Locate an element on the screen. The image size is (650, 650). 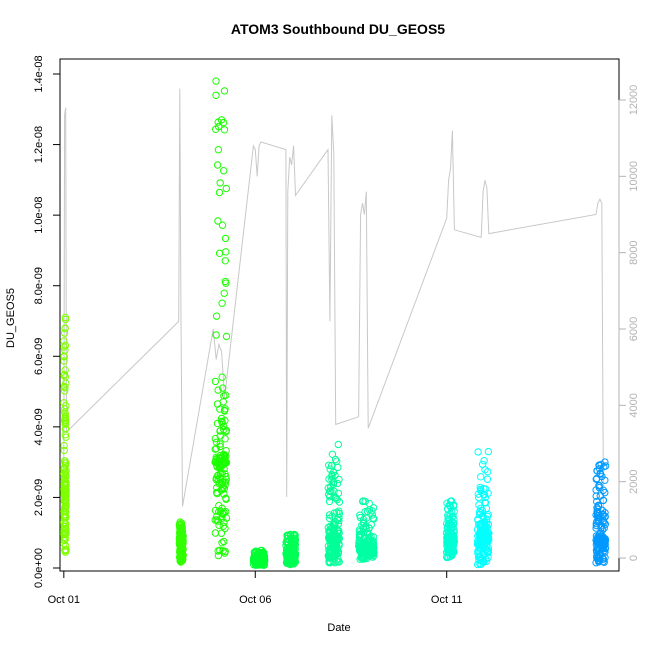
right-tick-label: 2000 is located at coordinates (634, 481).